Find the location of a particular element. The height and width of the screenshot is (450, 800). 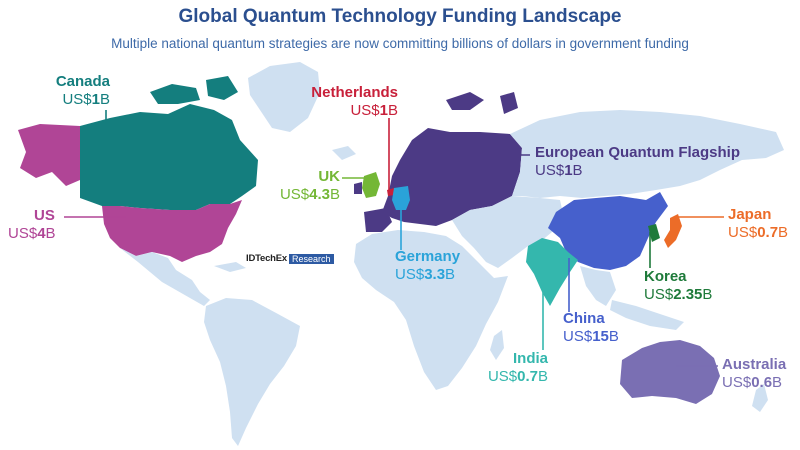

madagascar-region is located at coordinates (497, 345).